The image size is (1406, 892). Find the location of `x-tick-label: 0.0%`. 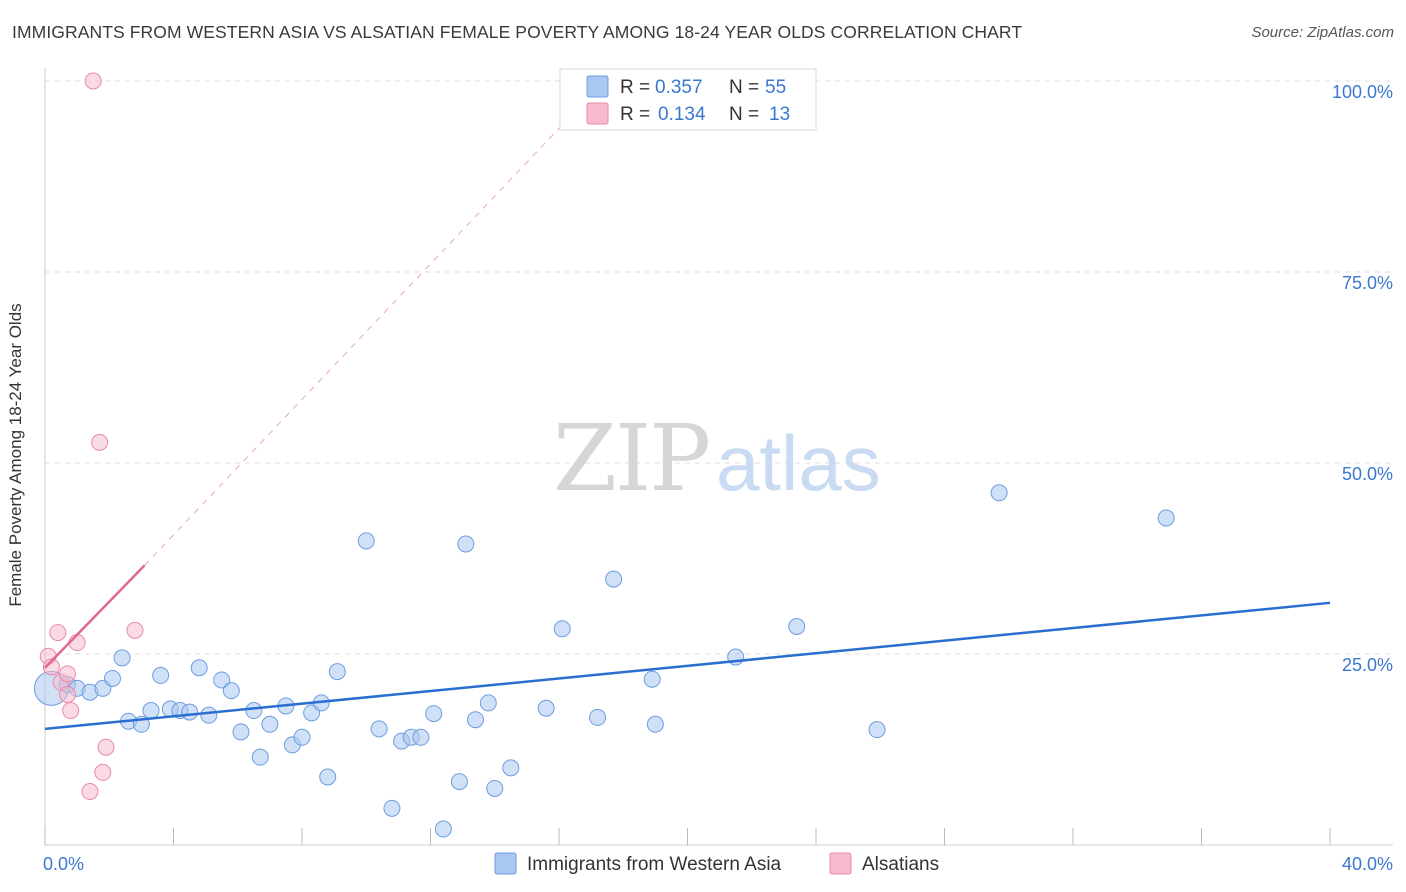

x-tick-label: 0.0% is located at coordinates (63, 864).